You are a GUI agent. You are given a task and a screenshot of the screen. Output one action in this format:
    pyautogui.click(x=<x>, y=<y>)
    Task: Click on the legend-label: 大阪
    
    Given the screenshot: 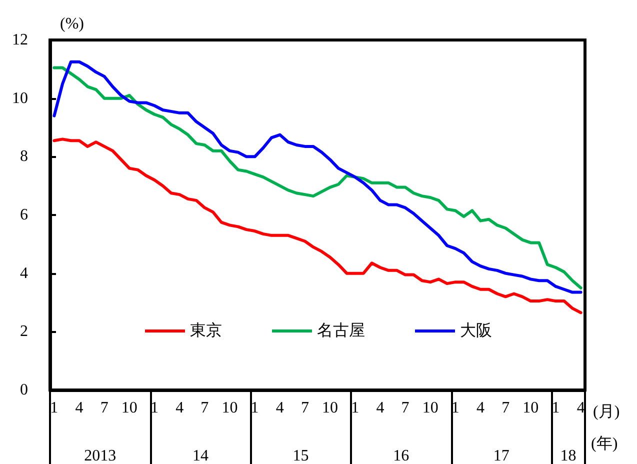 What is the action you would take?
    pyautogui.click(x=476, y=331)
    